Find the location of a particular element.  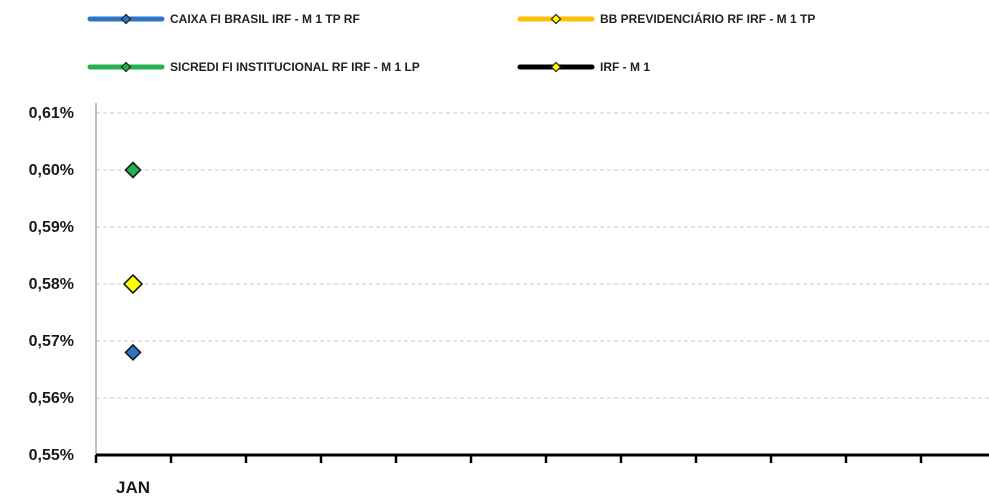

y-tick-label: 0,58% is located at coordinates (51, 284).